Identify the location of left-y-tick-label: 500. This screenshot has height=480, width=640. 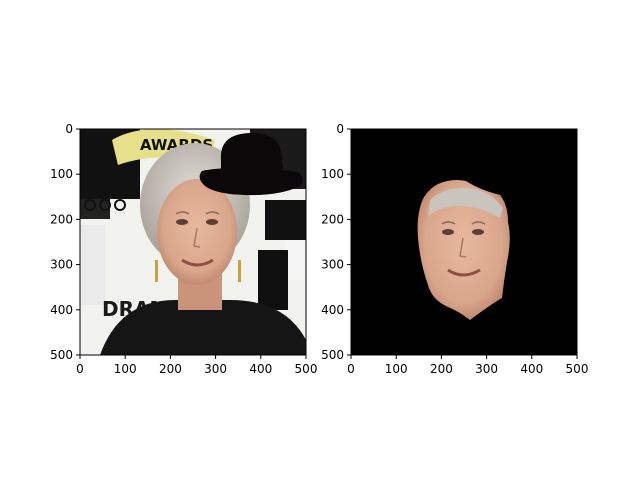
(61, 355).